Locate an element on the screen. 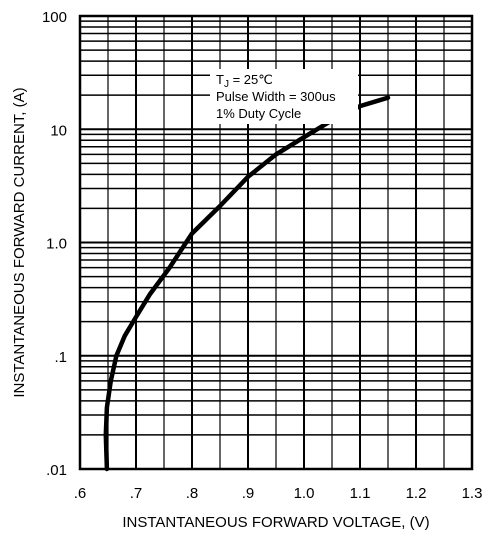  x-tick-label: 1.0 is located at coordinates (304, 493).